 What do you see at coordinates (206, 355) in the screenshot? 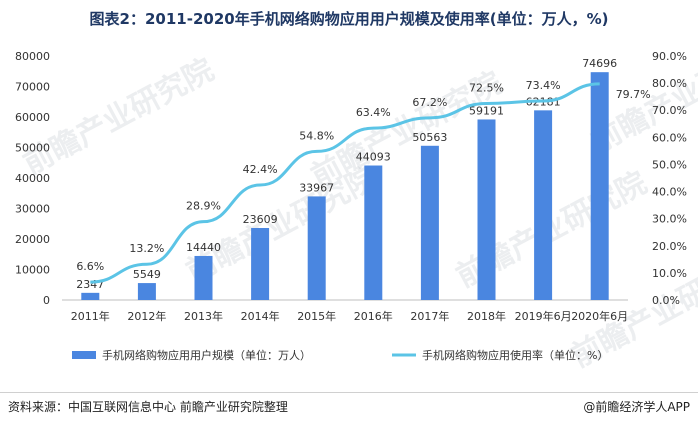
I see `legend-bar-label: 手机网络购物应用用户规模（单位：万人）` at bounding box center [206, 355].